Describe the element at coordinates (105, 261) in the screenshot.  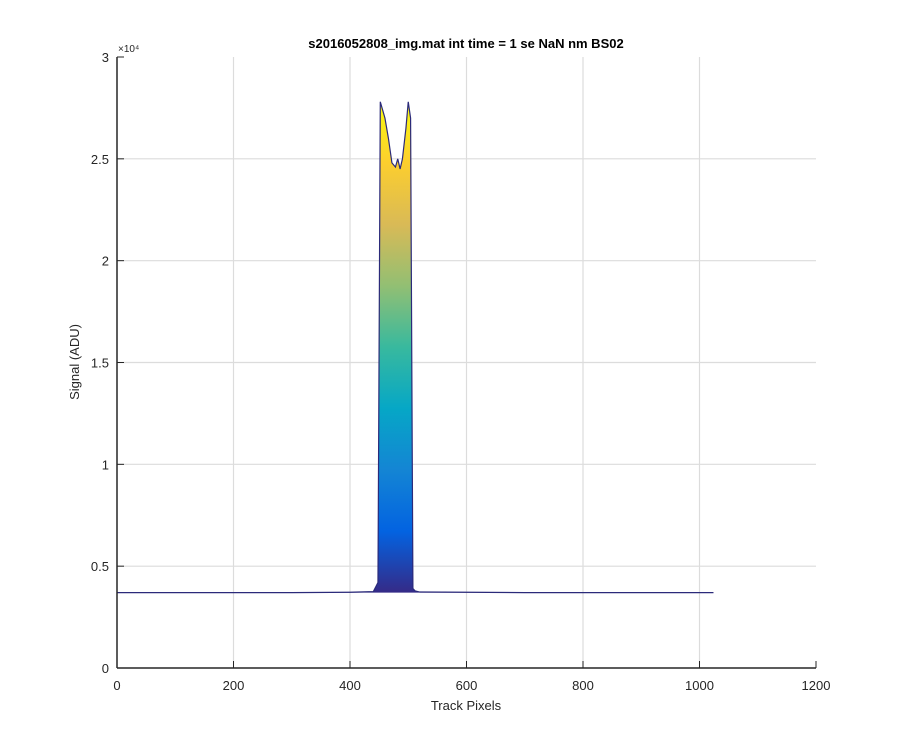
I see `y-tick-label: 2` at that location.